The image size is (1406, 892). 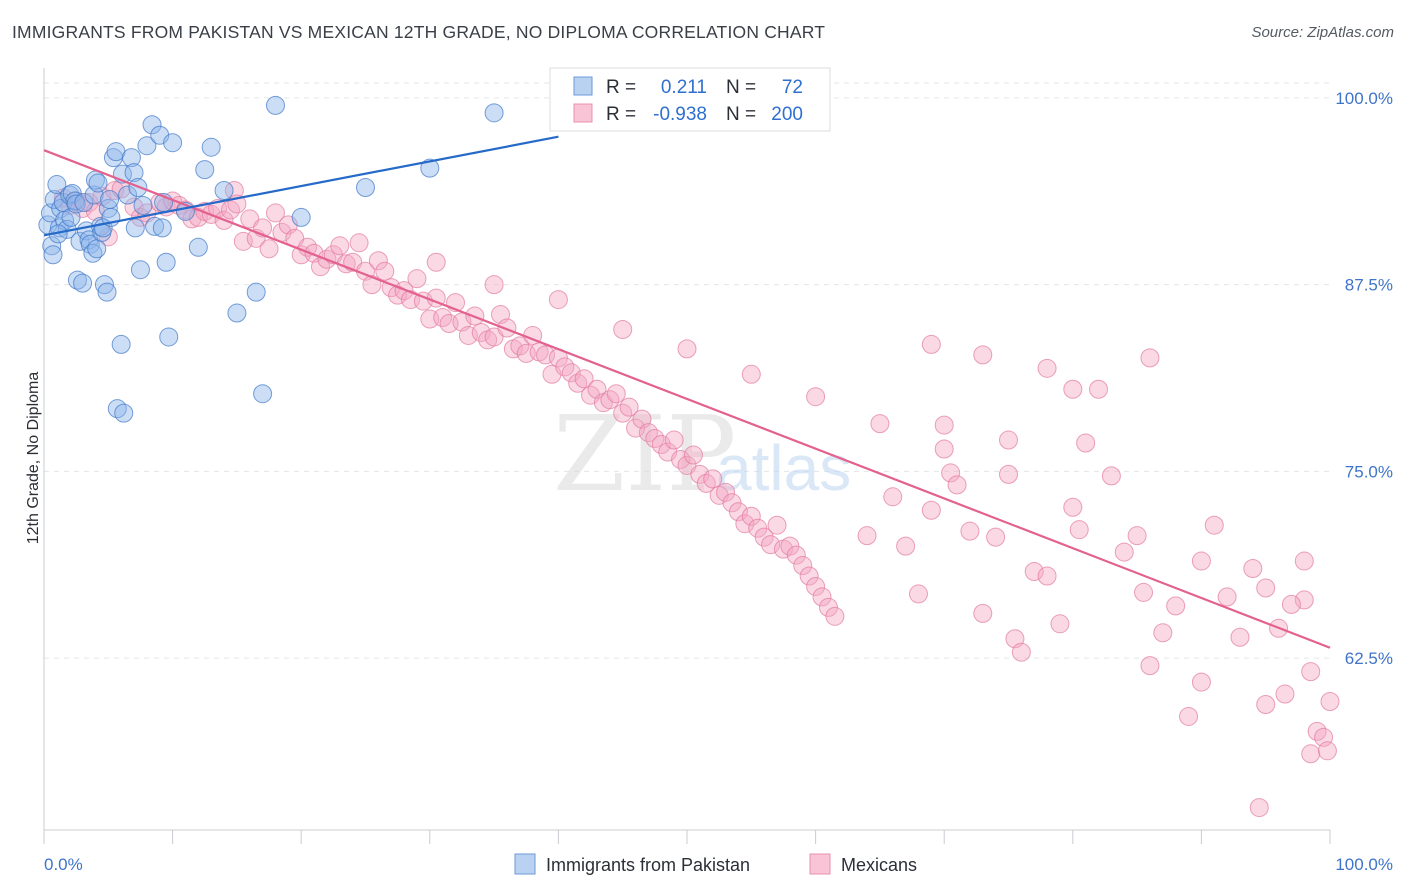 I want to click on series-pakistan, so click(x=271, y=259).